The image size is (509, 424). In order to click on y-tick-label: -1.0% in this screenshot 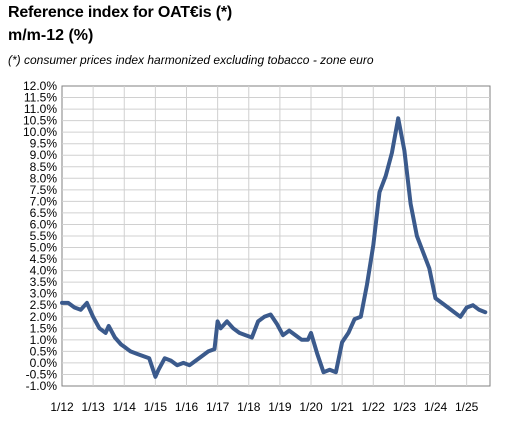, I will do `click(42, 386)`.